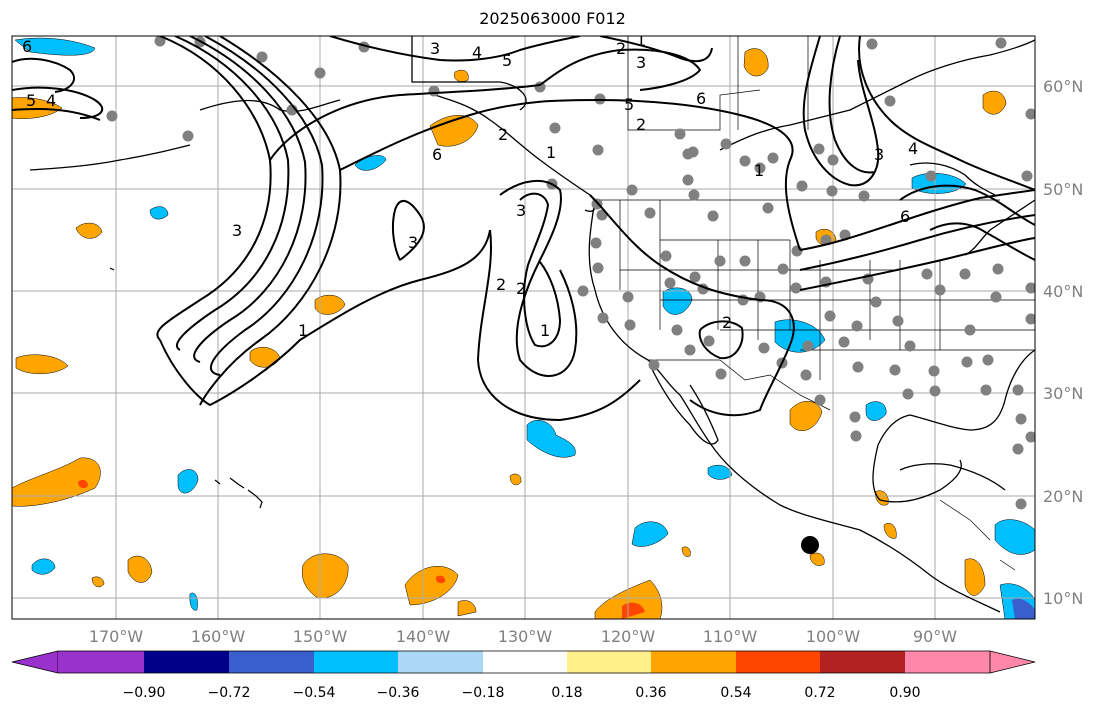 Image resolution: width=1105 pixels, height=712 pixels. What do you see at coordinates (810, 545) in the screenshot?
I see `center-marker` at bounding box center [810, 545].